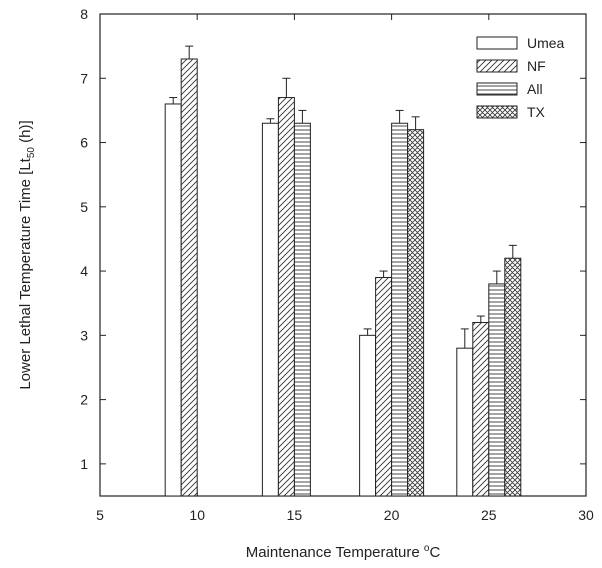 Image resolution: width=602 pixels, height=568 pixels. I want to click on y-tick-label: 4, so click(84, 271).